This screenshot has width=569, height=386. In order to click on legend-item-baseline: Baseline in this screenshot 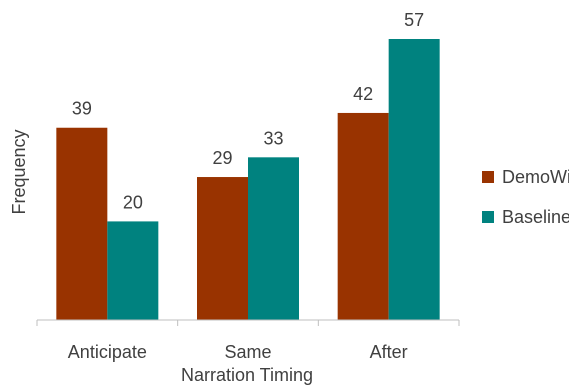, I will do `click(525, 217)`.